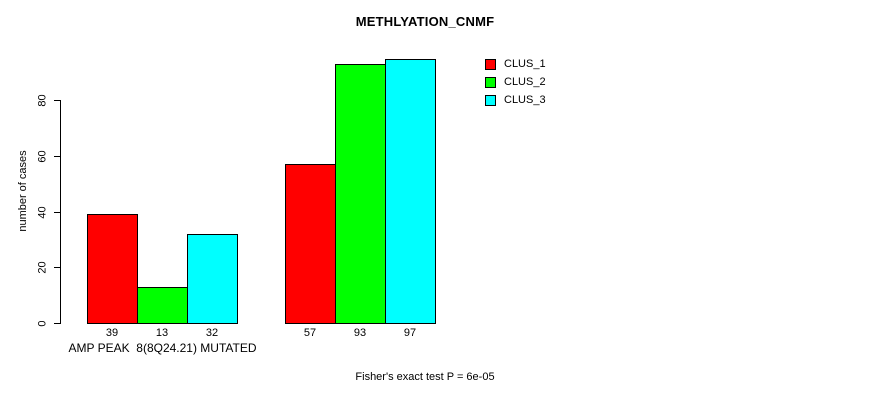  What do you see at coordinates (212, 333) in the screenshot?
I see `bar-value-group1-clus3: 32` at bounding box center [212, 333].